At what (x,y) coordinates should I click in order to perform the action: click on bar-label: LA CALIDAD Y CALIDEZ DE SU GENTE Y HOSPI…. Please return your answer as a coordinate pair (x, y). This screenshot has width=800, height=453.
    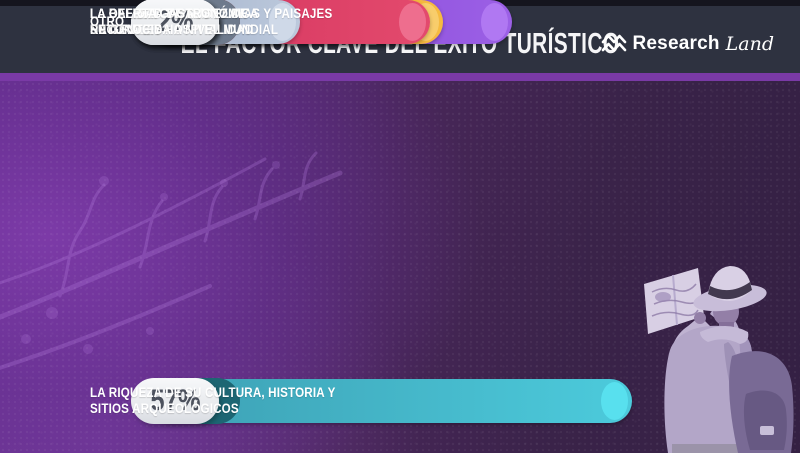
    Looking at the image, I should click on (172, 21).